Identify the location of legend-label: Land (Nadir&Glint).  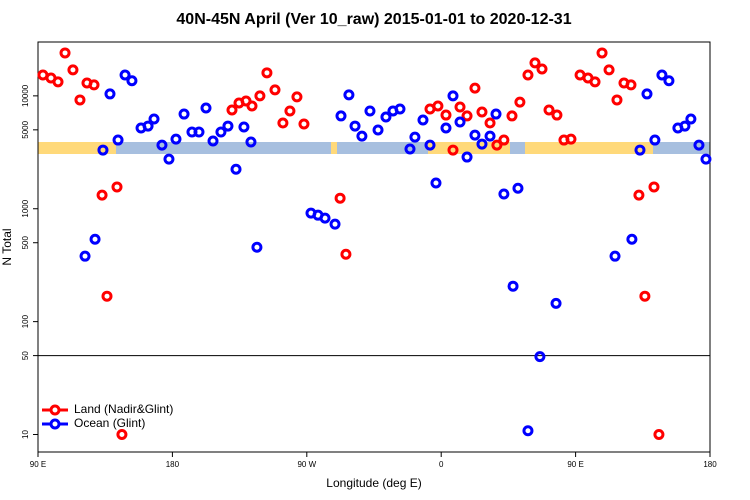
(123, 409).